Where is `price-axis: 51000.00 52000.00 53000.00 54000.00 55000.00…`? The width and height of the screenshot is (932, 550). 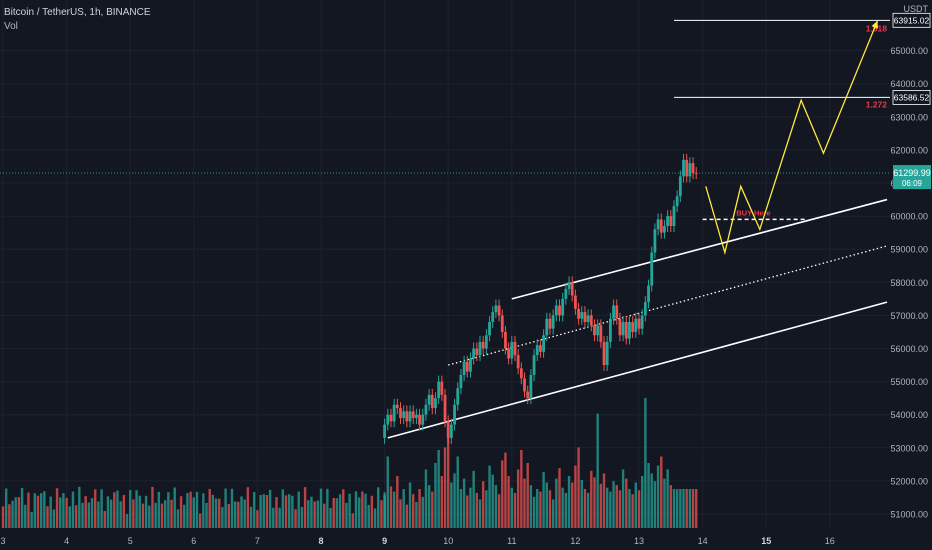
price-axis: 51000.00 52000.00 53000.00 54000.00 55000.00… is located at coordinates (910, 262).